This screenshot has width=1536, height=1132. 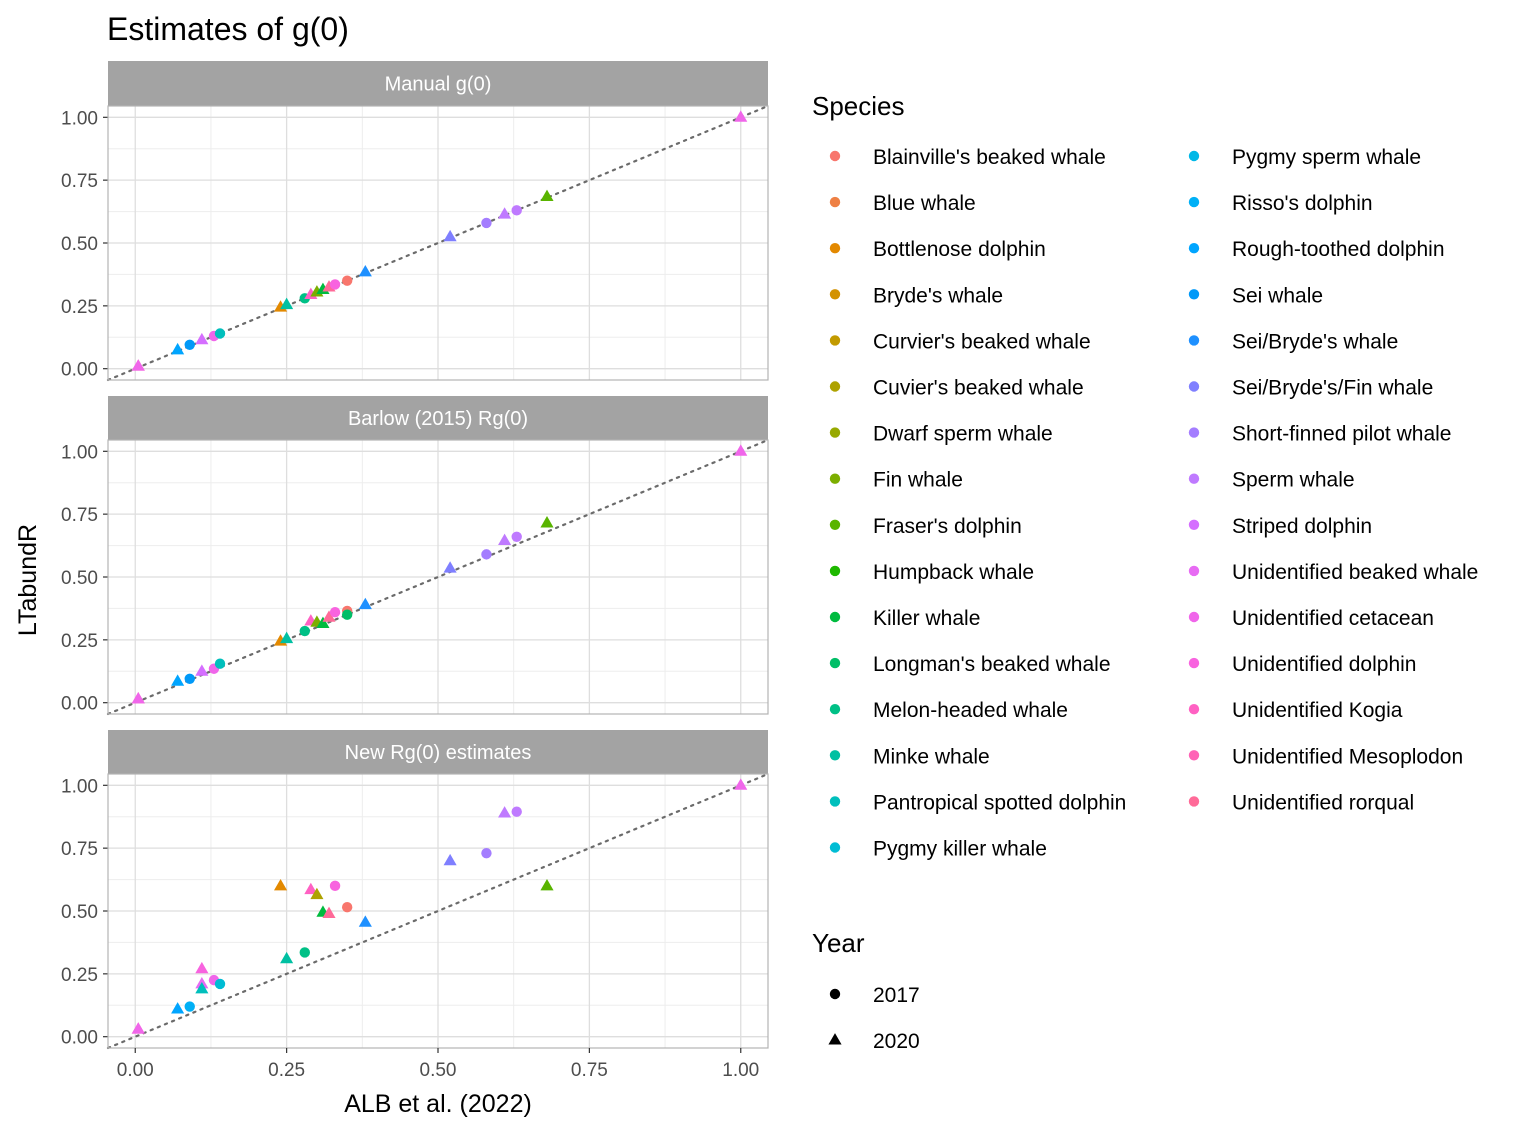 I want to click on species-legend-label: Fraser's dolphin, so click(x=947, y=526).